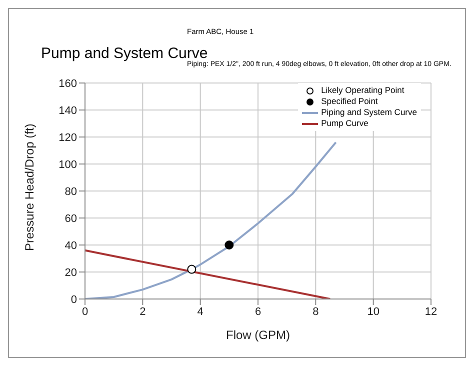 The image size is (474, 366). What do you see at coordinates (349, 101) in the screenshot?
I see `legend-label: Specified Point` at bounding box center [349, 101].